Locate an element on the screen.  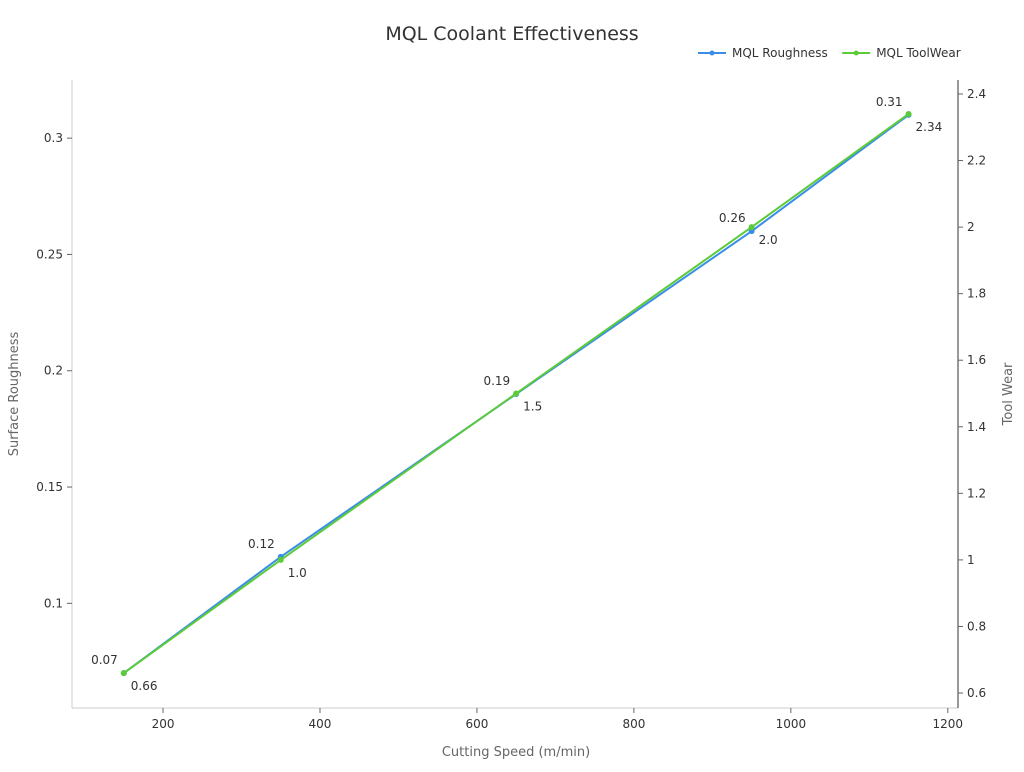
data-label: 0.12 is located at coordinates (261, 544).